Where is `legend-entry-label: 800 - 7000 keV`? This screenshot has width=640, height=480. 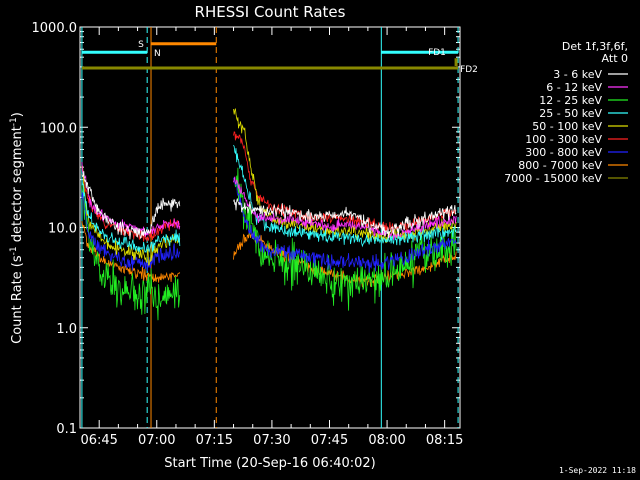
legend-entry-label: 800 - 7000 keV is located at coordinates (560, 165).